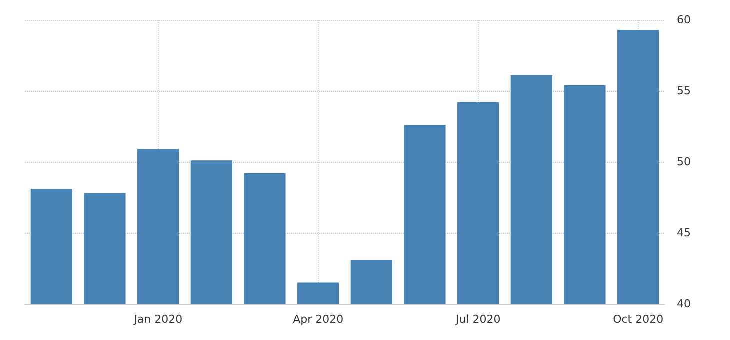 This screenshot has width=730, height=340. I want to click on x-tick-label: Jan 2020, so click(158, 319).